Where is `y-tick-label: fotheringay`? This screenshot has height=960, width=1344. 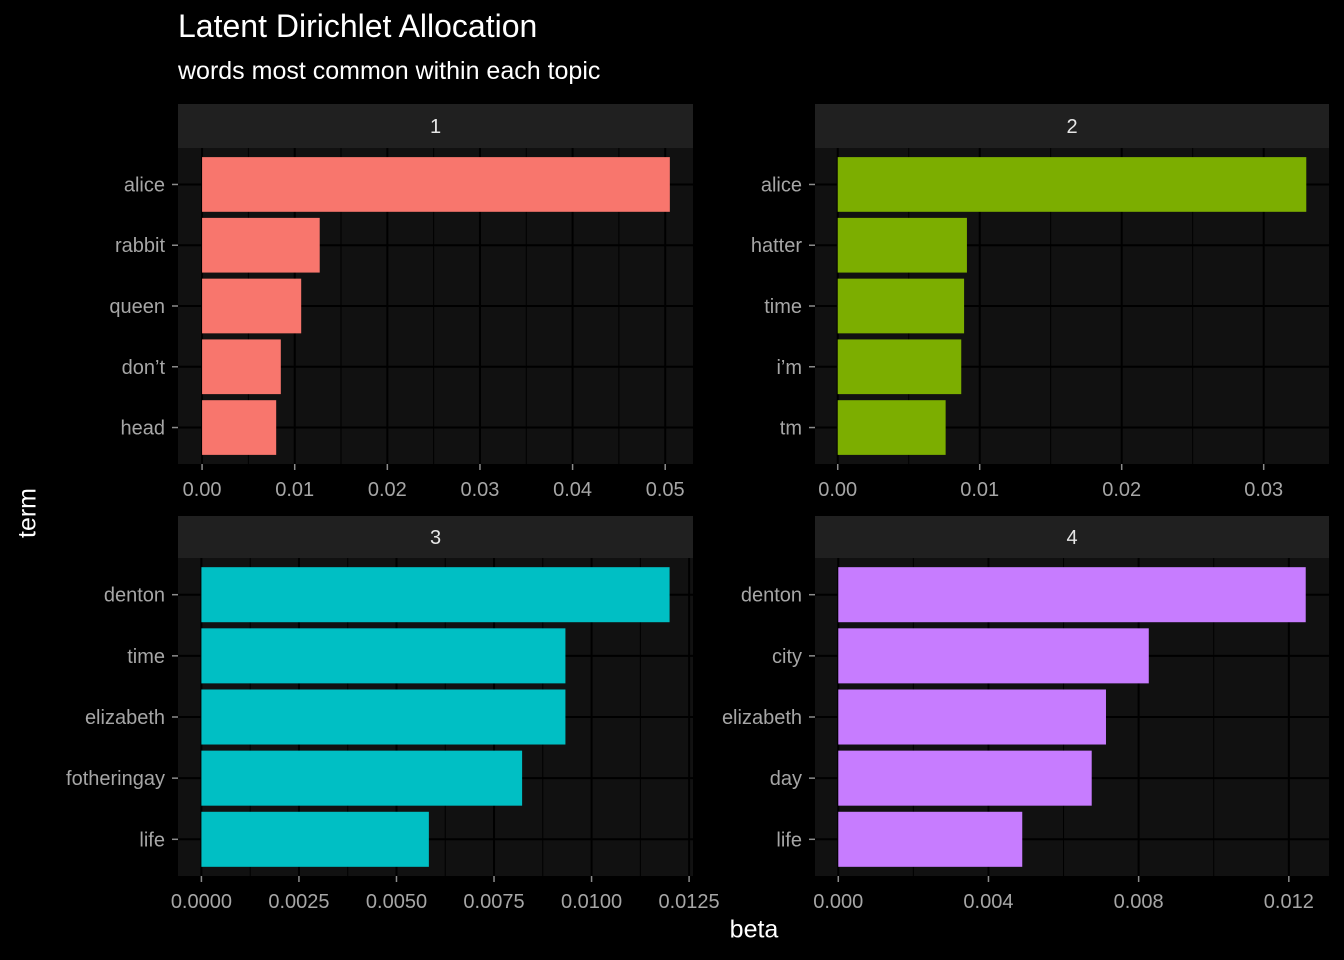
y-tick-label: fotheringay is located at coordinates (115, 779).